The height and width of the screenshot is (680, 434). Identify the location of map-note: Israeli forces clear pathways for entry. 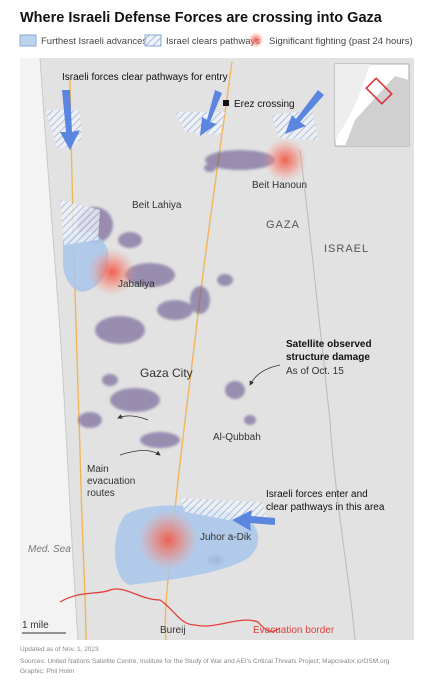
(145, 77).